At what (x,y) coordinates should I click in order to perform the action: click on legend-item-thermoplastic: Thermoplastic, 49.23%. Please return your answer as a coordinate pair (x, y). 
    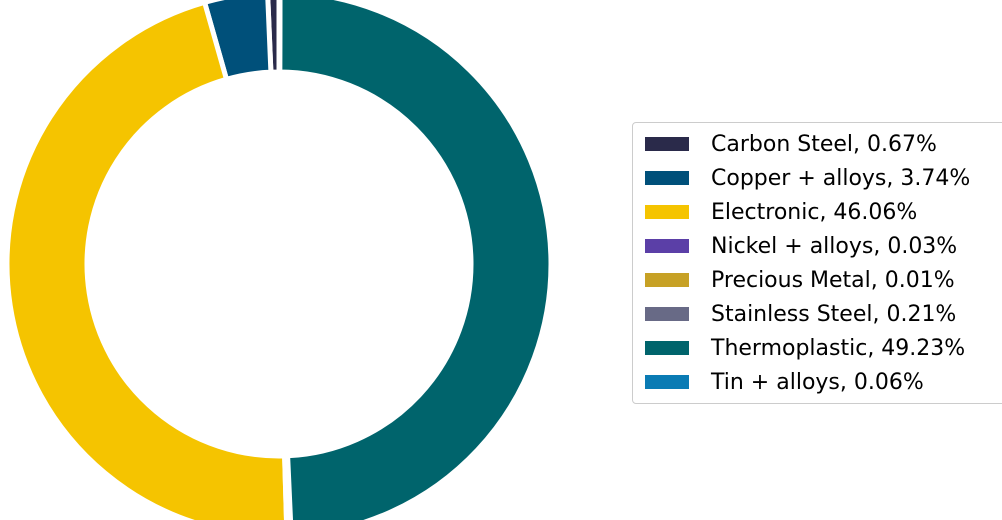
    Looking at the image, I should click on (805, 348).